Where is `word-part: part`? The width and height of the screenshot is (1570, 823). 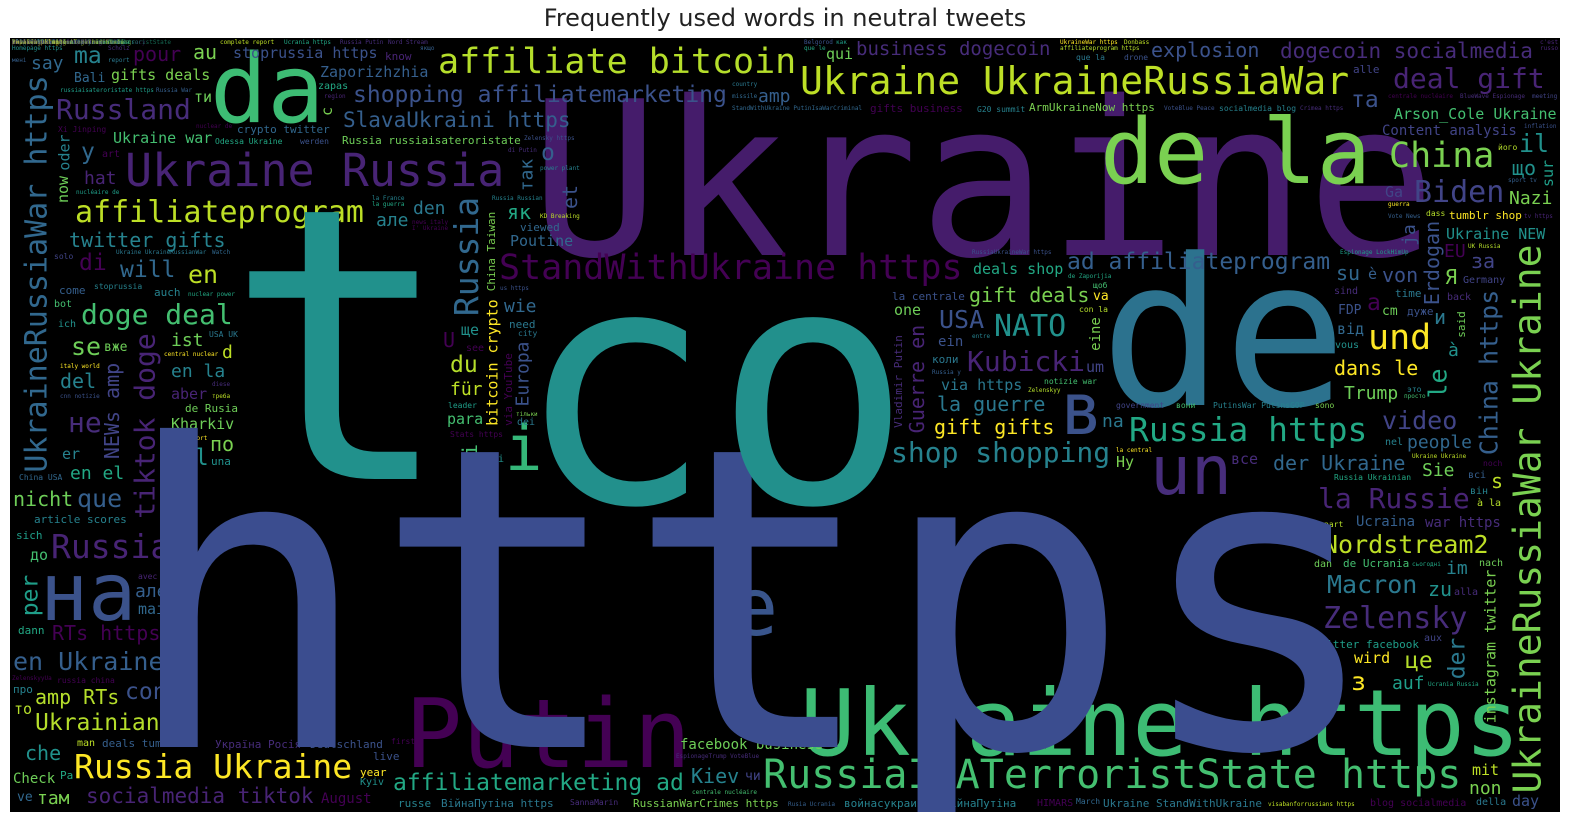 word-part: part is located at coordinates (1334, 524).